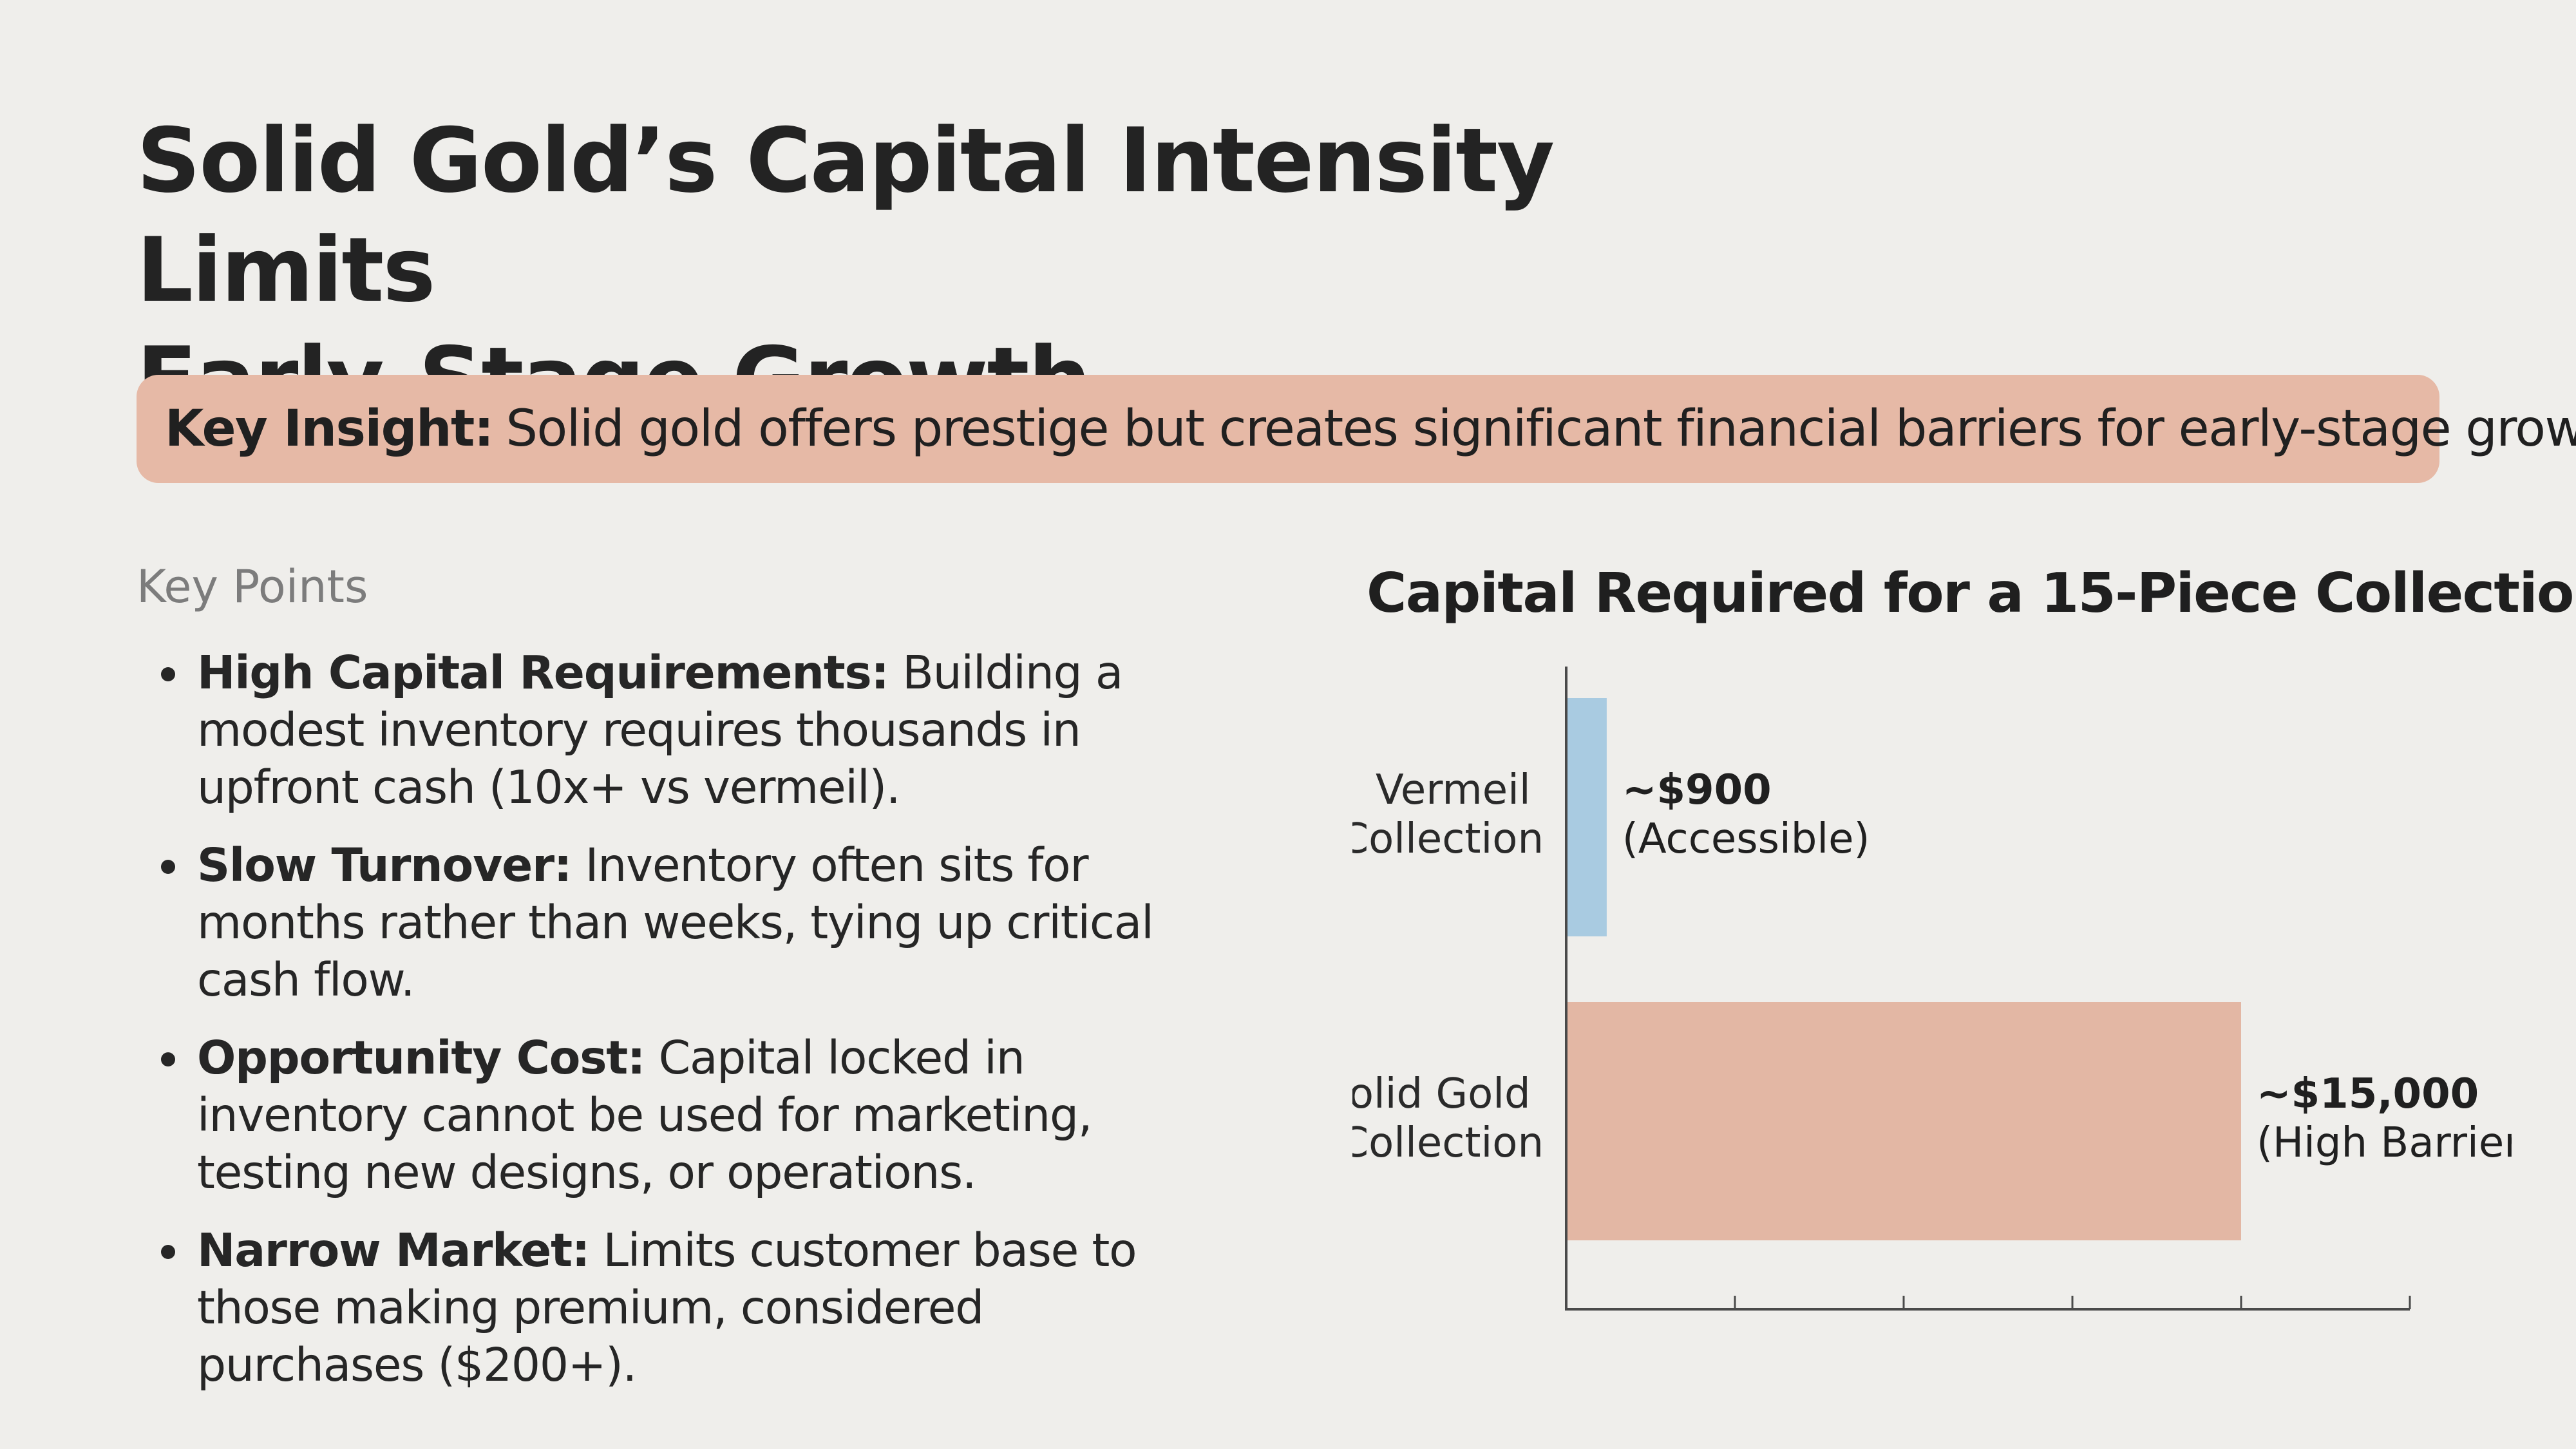 The height and width of the screenshot is (1449, 2576). I want to click on vermeil-value: ~$900, so click(1697, 790).